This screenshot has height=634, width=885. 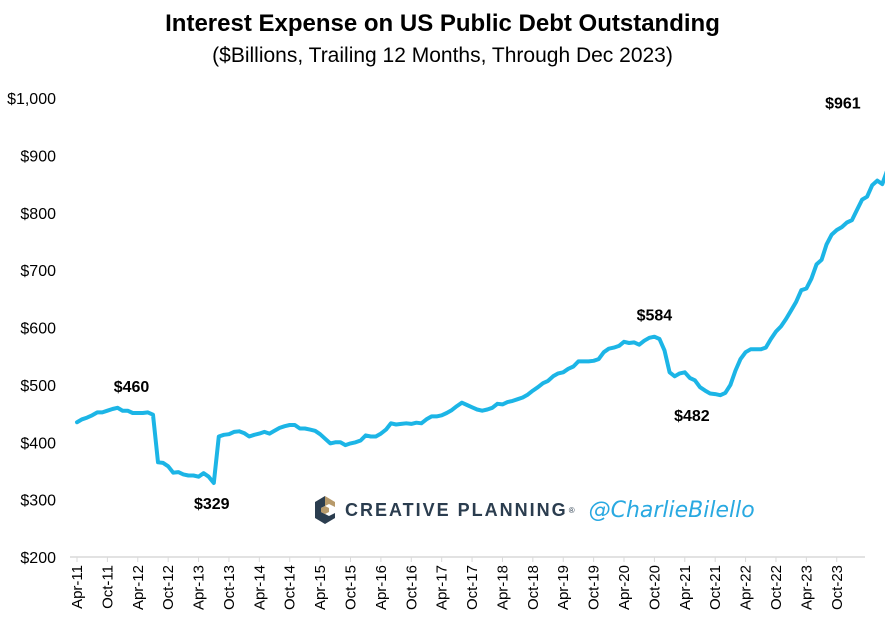 I want to click on data-label: $460, so click(x=132, y=387).